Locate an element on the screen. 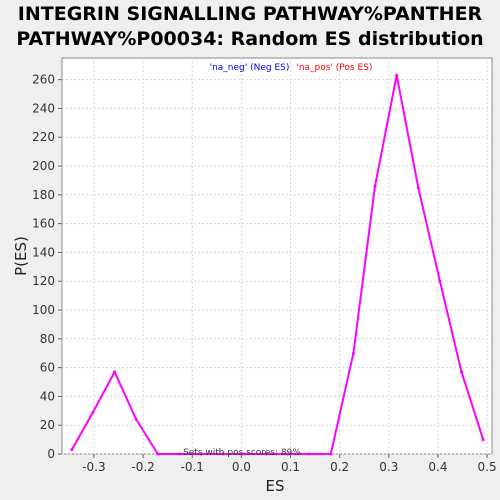  legend-item-neg: 'na_neg' (Neg ES) is located at coordinates (250, 68).